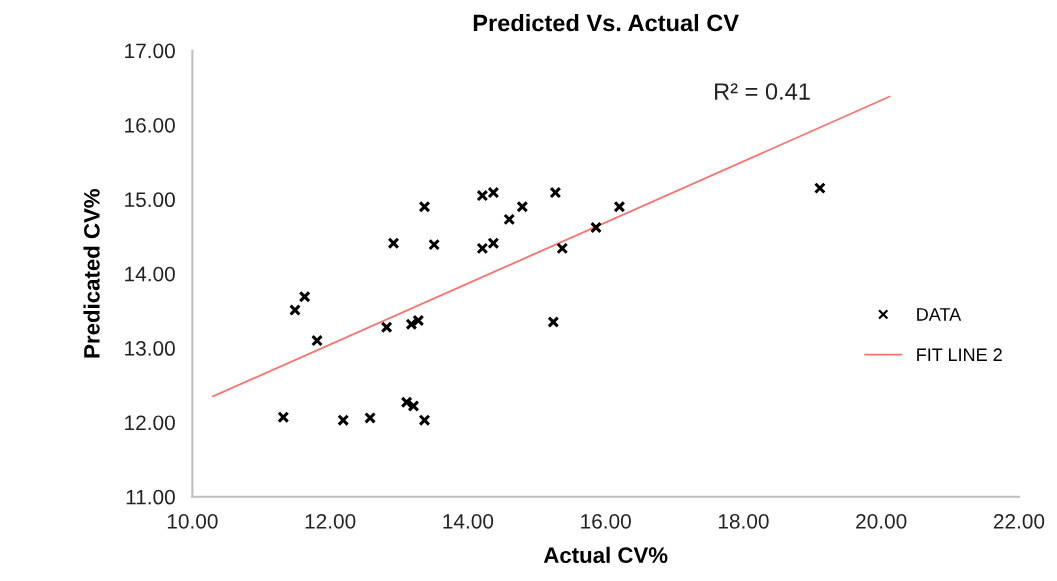 The width and height of the screenshot is (1057, 581). Describe the element at coordinates (939, 314) in the screenshot. I see `legend-label: DATA` at that location.